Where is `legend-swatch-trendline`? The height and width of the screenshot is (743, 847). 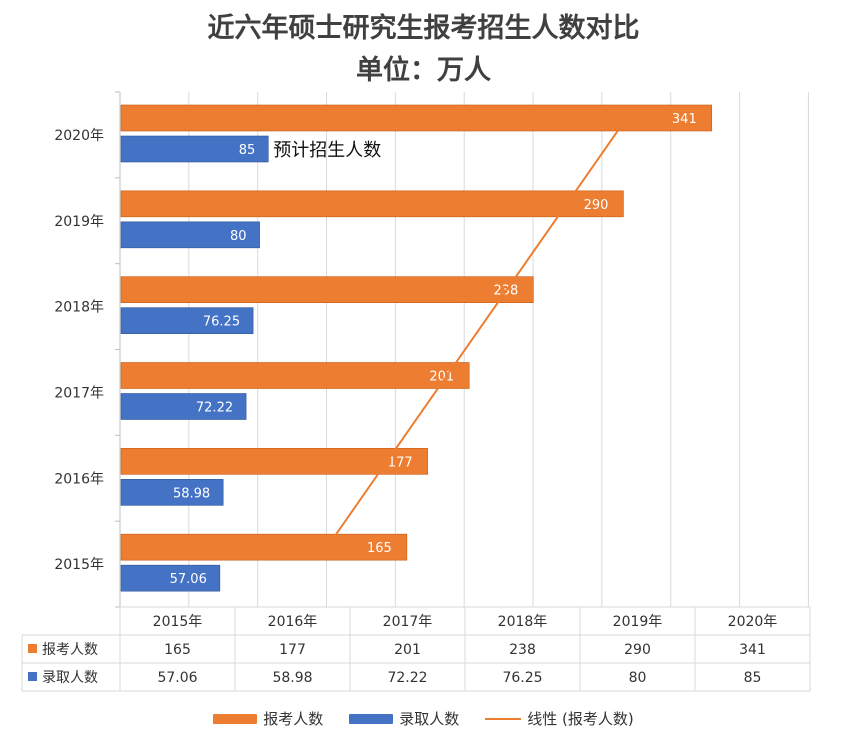 legend-swatch-trendline is located at coordinates (503, 718).